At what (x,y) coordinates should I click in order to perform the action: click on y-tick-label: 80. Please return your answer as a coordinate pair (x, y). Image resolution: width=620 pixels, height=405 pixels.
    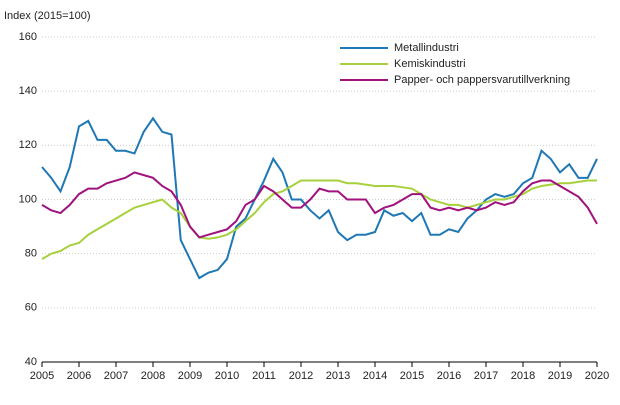
    Looking at the image, I should click on (31, 254).